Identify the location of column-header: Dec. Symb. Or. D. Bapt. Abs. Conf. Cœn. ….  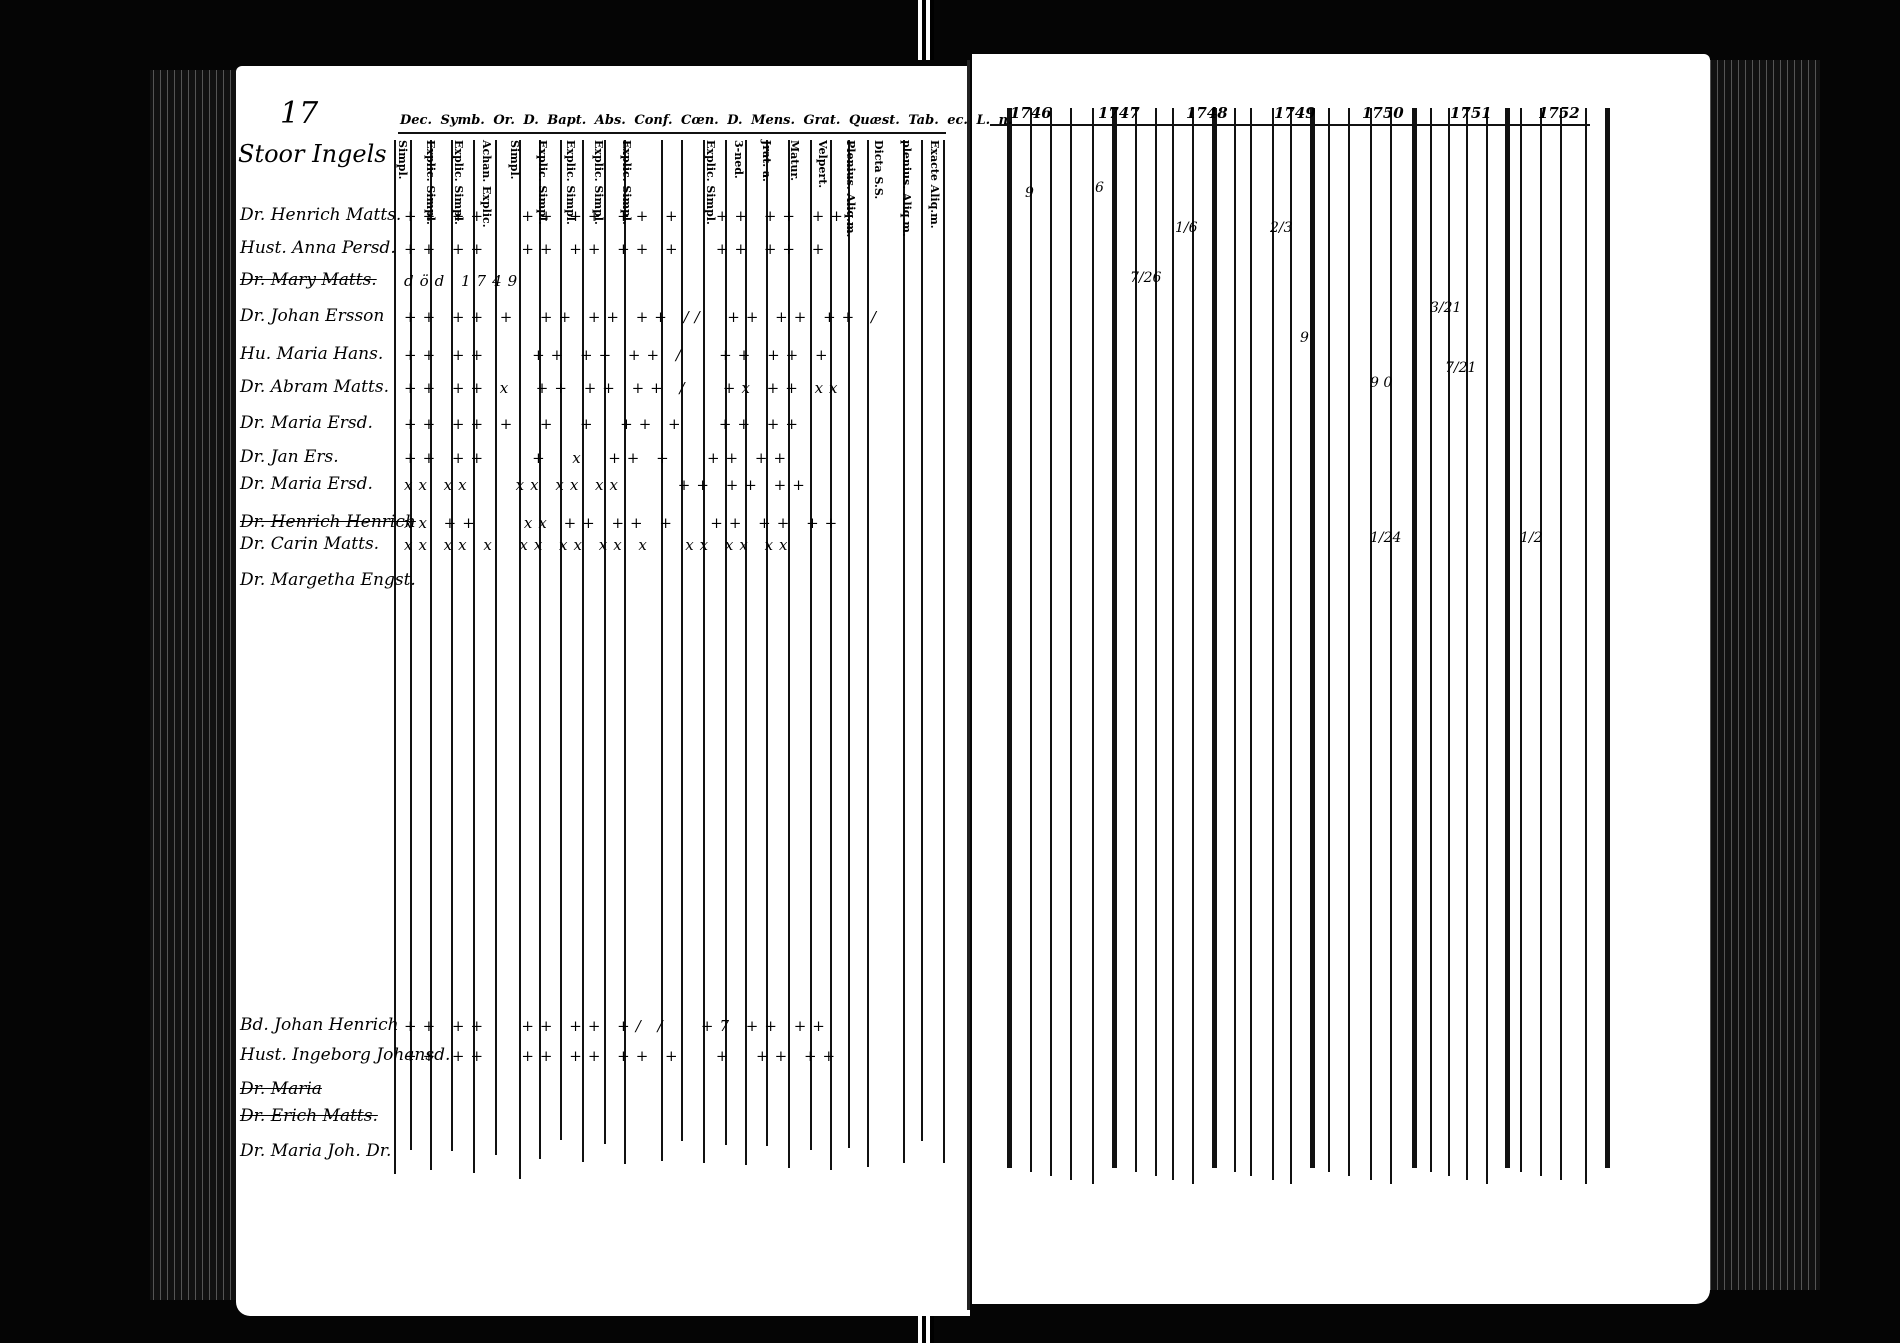
(706, 120).